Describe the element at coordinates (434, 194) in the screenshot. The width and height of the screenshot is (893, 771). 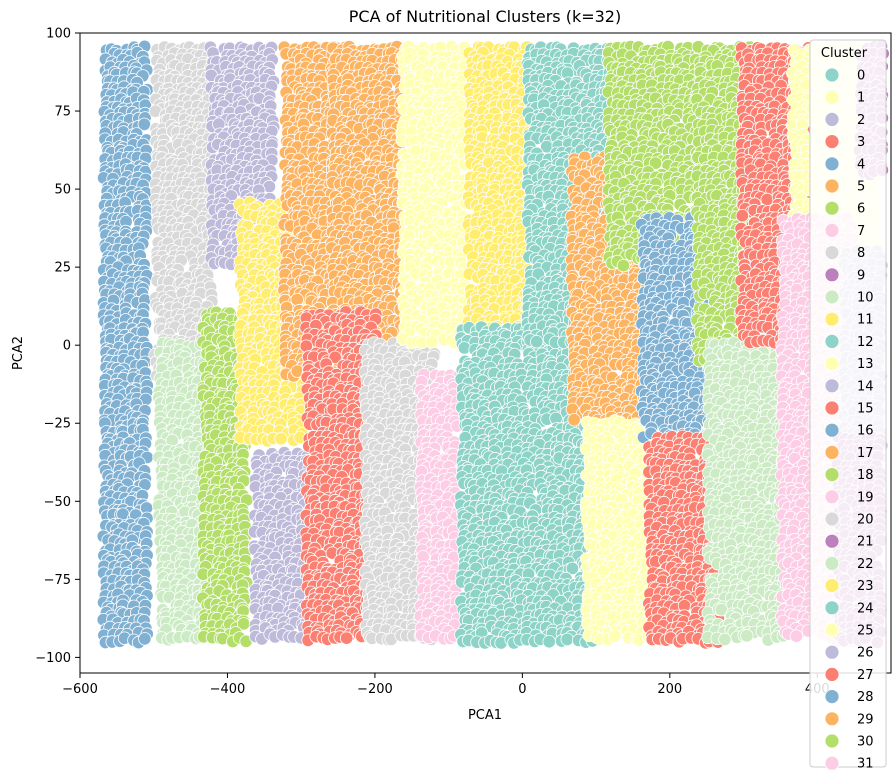
I see `cluster-1-points` at that location.